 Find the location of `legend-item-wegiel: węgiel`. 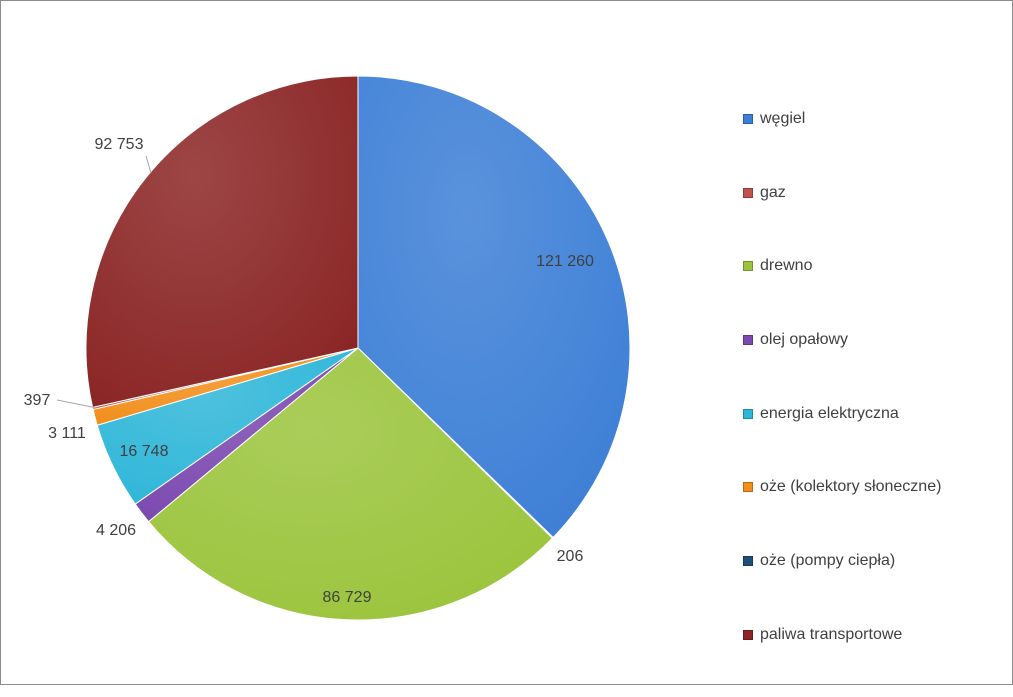

legend-item-wegiel: węgiel is located at coordinates (842, 119).